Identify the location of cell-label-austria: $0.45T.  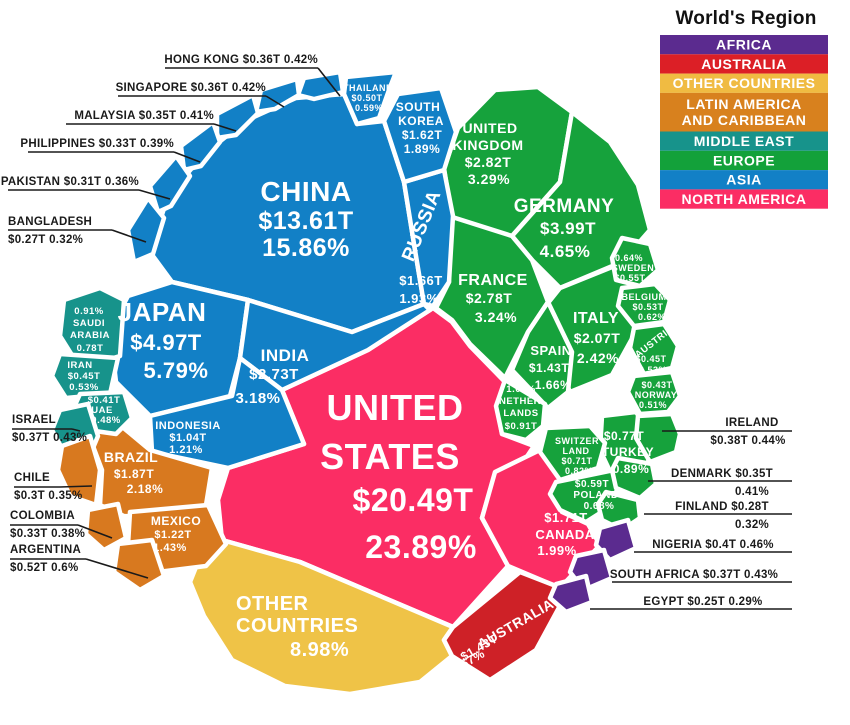
(650, 359).